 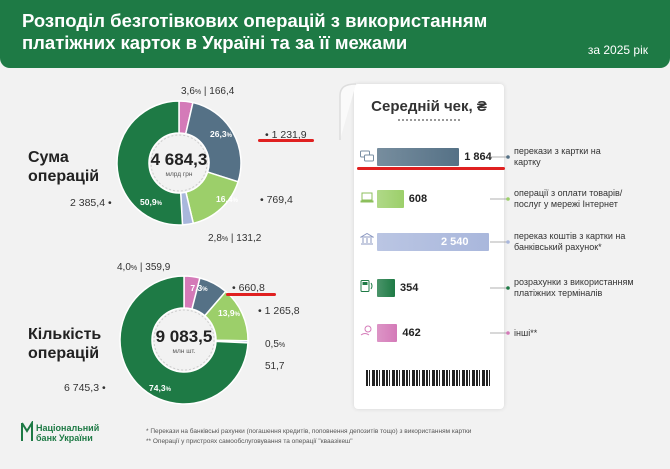 I want to click on logo-line-1: Національний, so click(x=68, y=428).